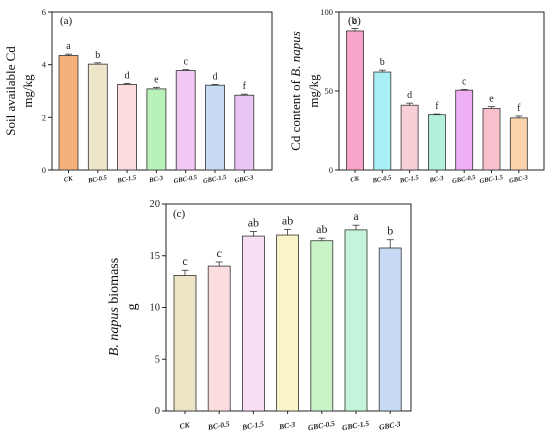  I want to click on y-tick-label: 20, so click(155, 204).